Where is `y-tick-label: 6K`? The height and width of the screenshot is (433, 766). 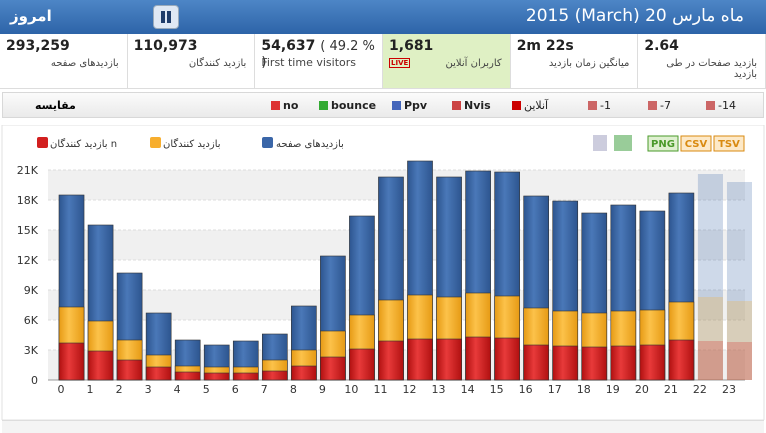 y-tick-label: 6K is located at coordinates (31, 320).